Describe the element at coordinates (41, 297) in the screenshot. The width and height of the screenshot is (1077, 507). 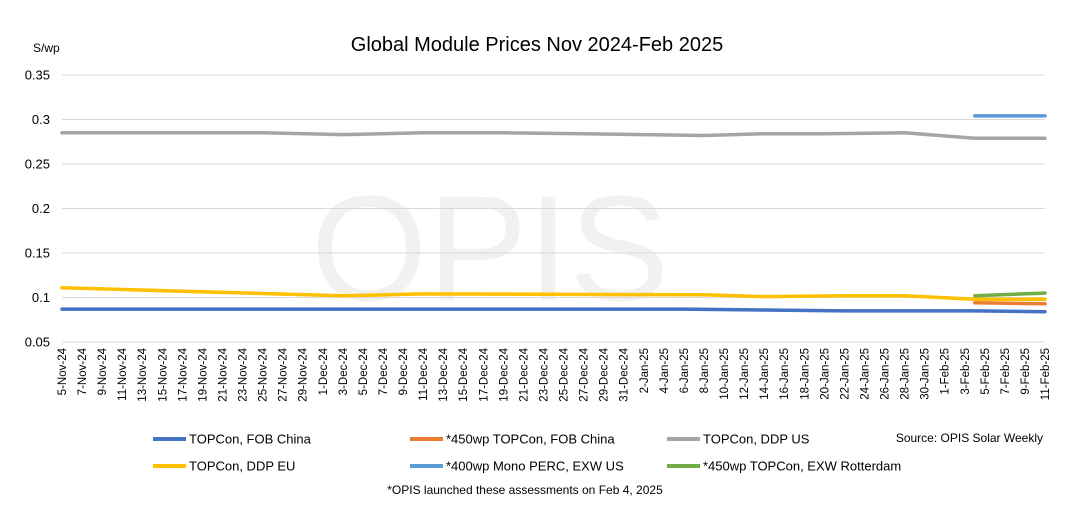
I see `y-tick-label: 0.1` at that location.